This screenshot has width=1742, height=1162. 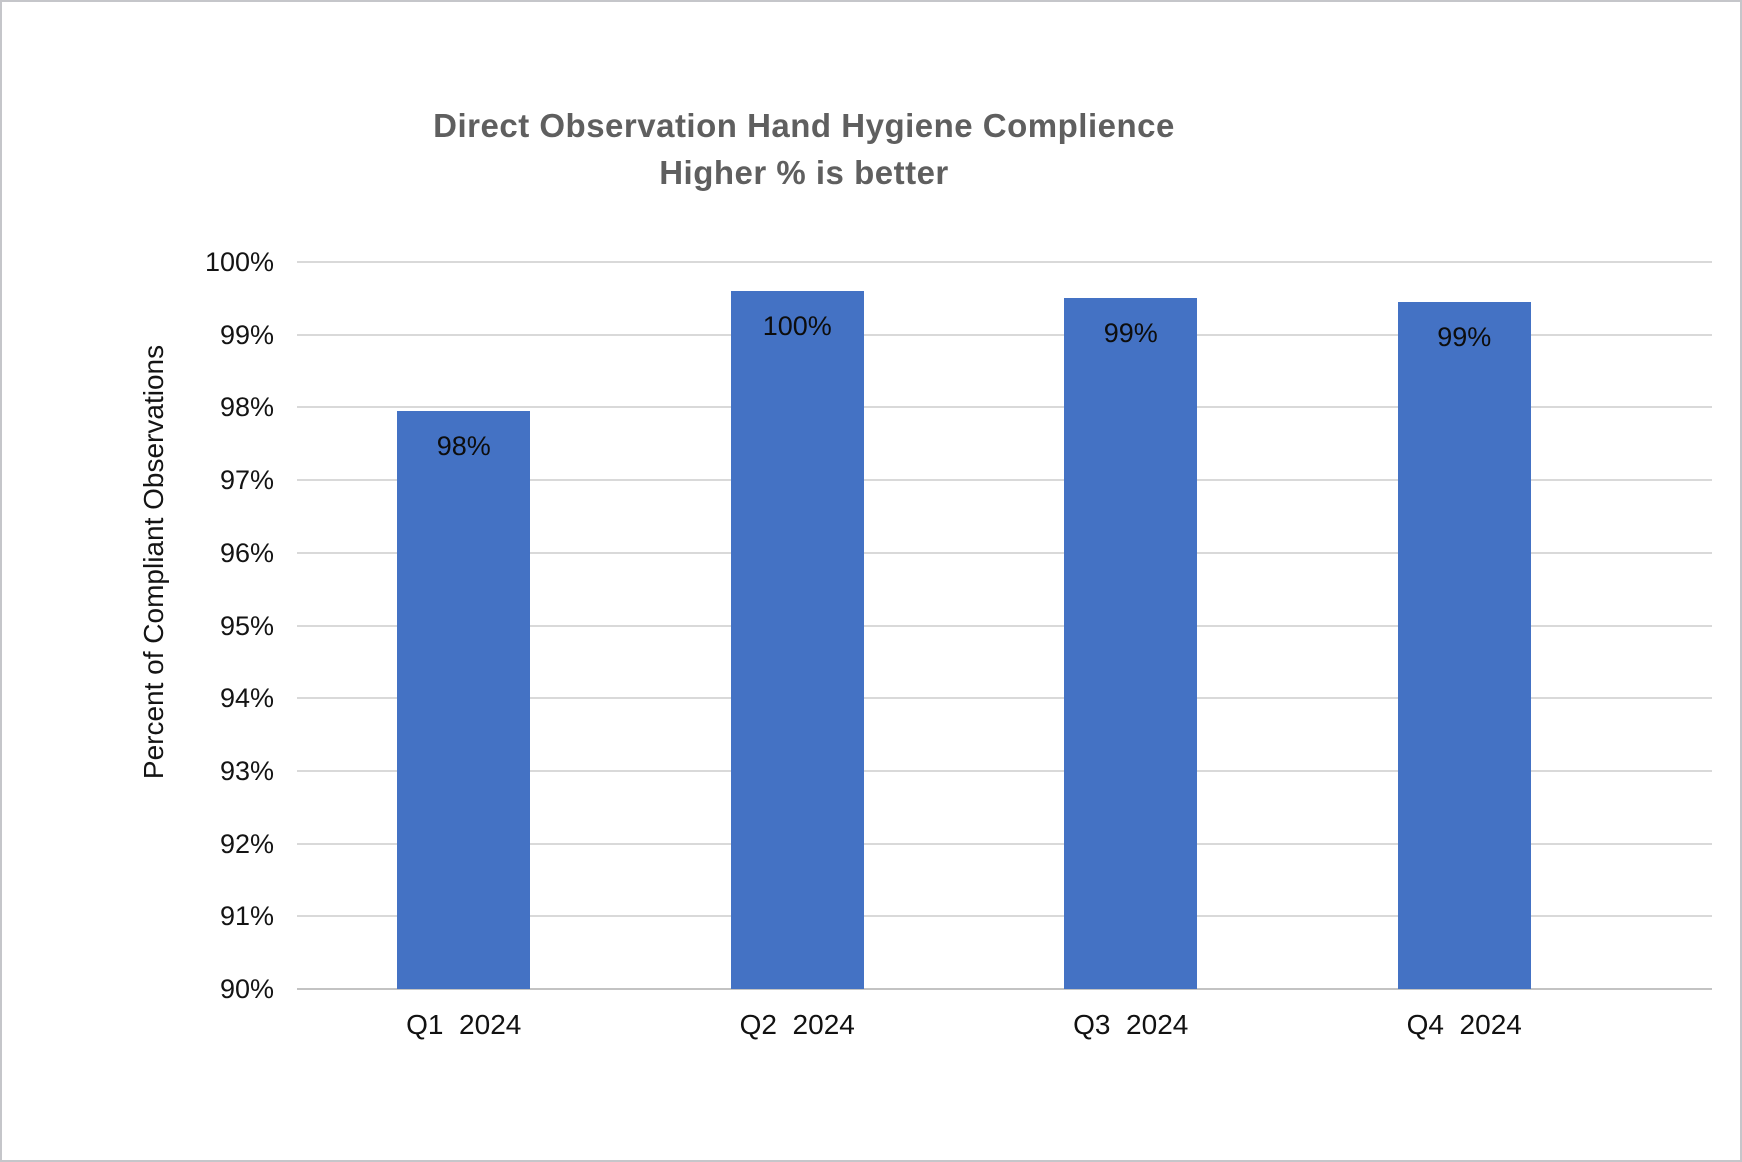 I want to click on y-tick-label-98: 98%, so click(x=246, y=407).